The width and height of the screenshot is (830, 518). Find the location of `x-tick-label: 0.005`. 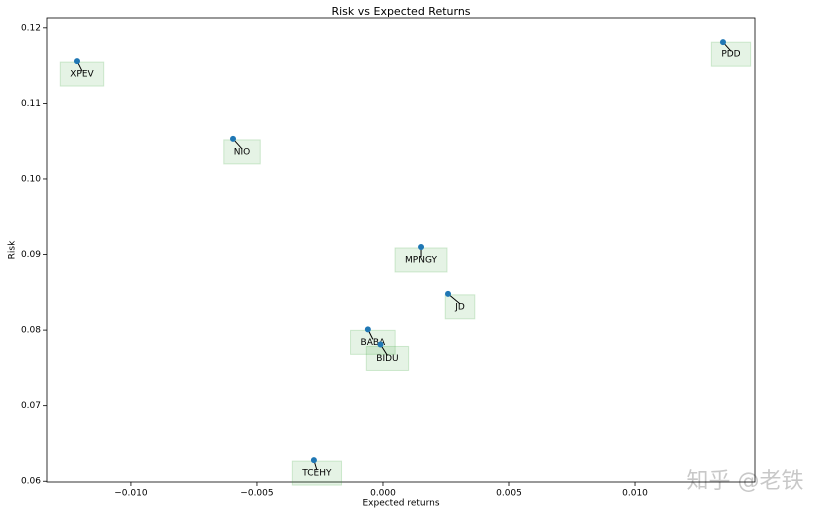

x-tick-label: 0.005 is located at coordinates (509, 494).